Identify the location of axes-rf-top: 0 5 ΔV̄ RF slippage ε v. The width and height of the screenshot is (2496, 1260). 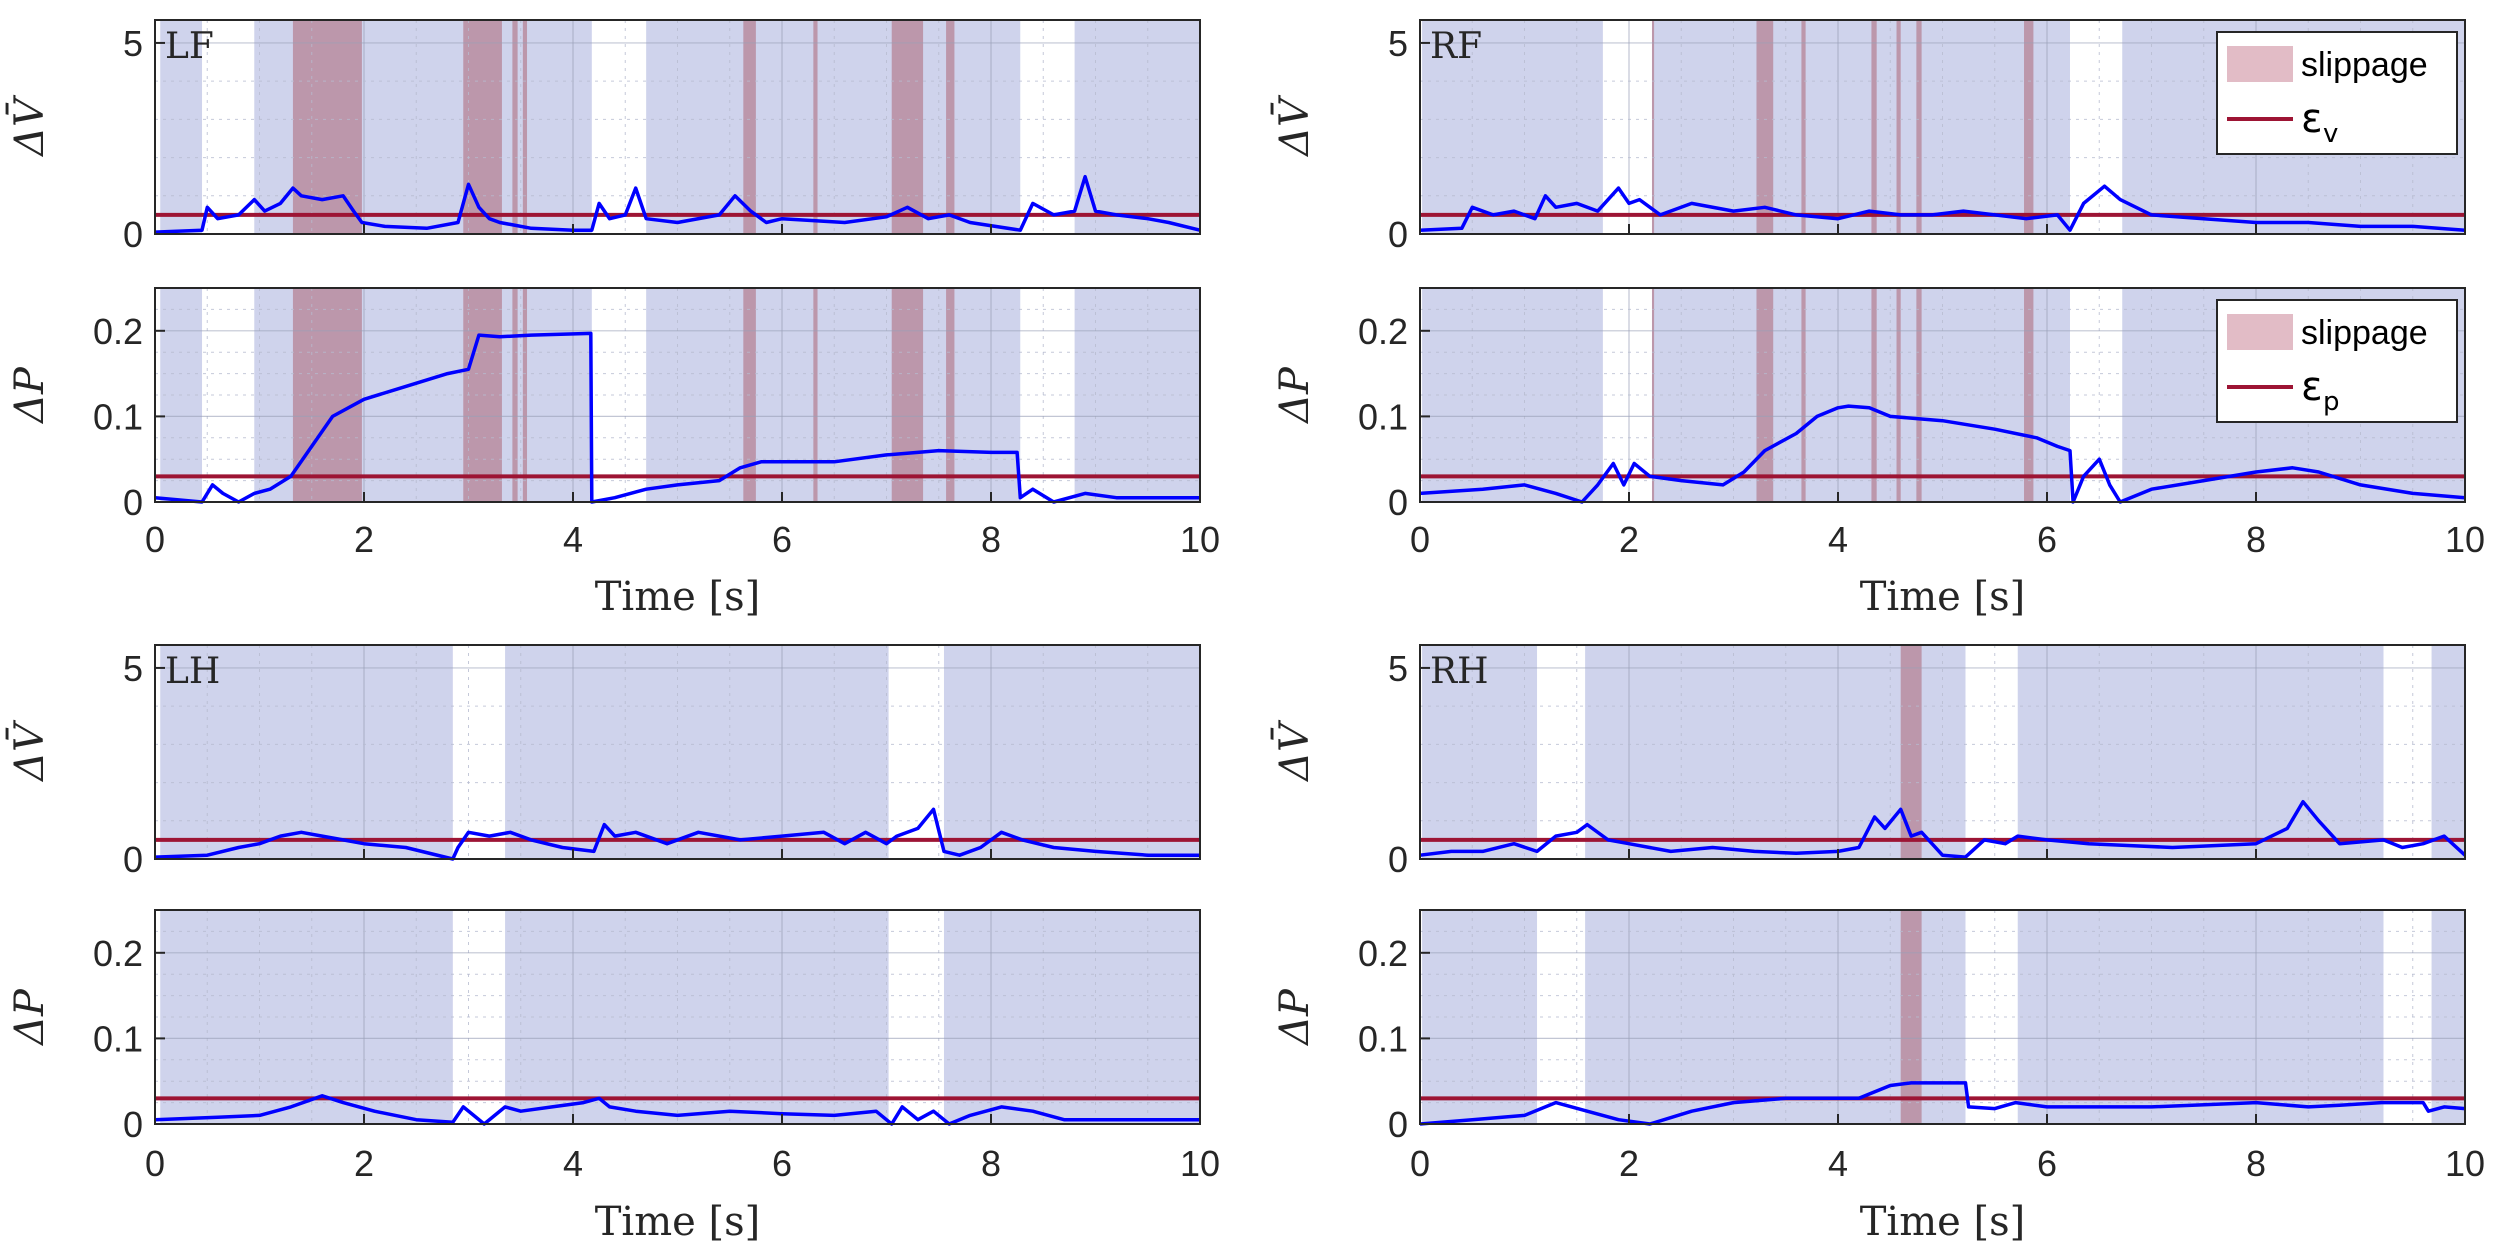
(1868, 137).